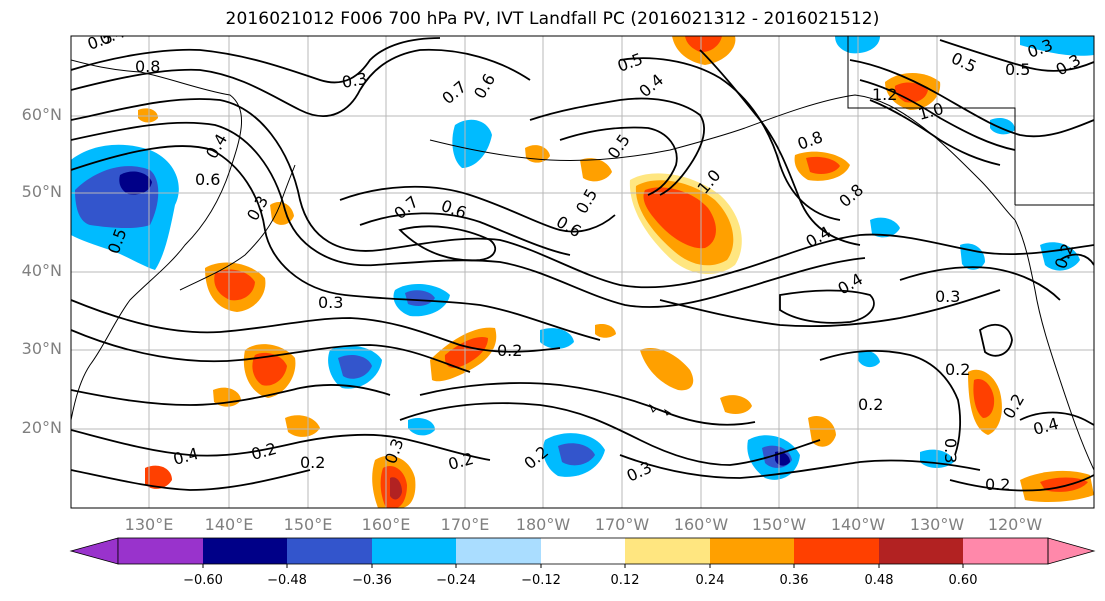  What do you see at coordinates (710, 580) in the screenshot?
I see `colorbar-tick-label: 0.24` at bounding box center [710, 580].